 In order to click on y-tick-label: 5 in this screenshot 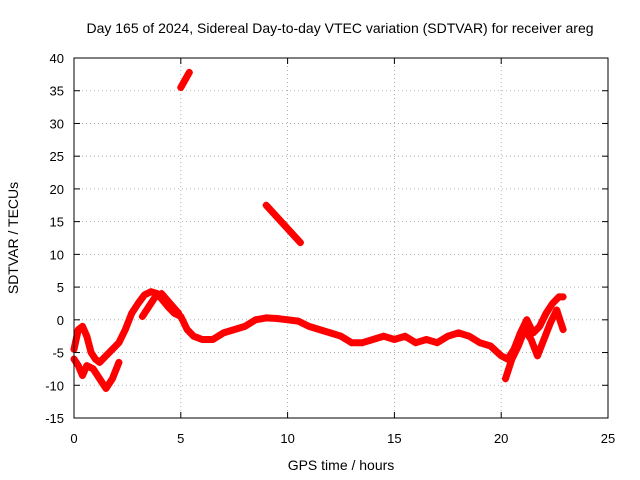, I will do `click(60, 287)`.